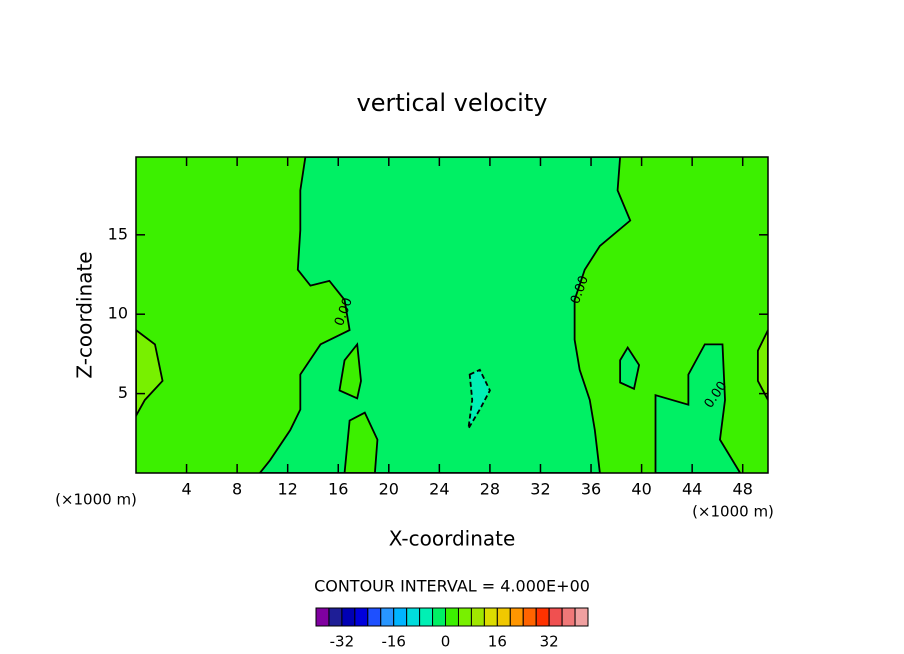 The height and width of the screenshot is (654, 904). I want to click on y-tick-label: 10, so click(118, 313).